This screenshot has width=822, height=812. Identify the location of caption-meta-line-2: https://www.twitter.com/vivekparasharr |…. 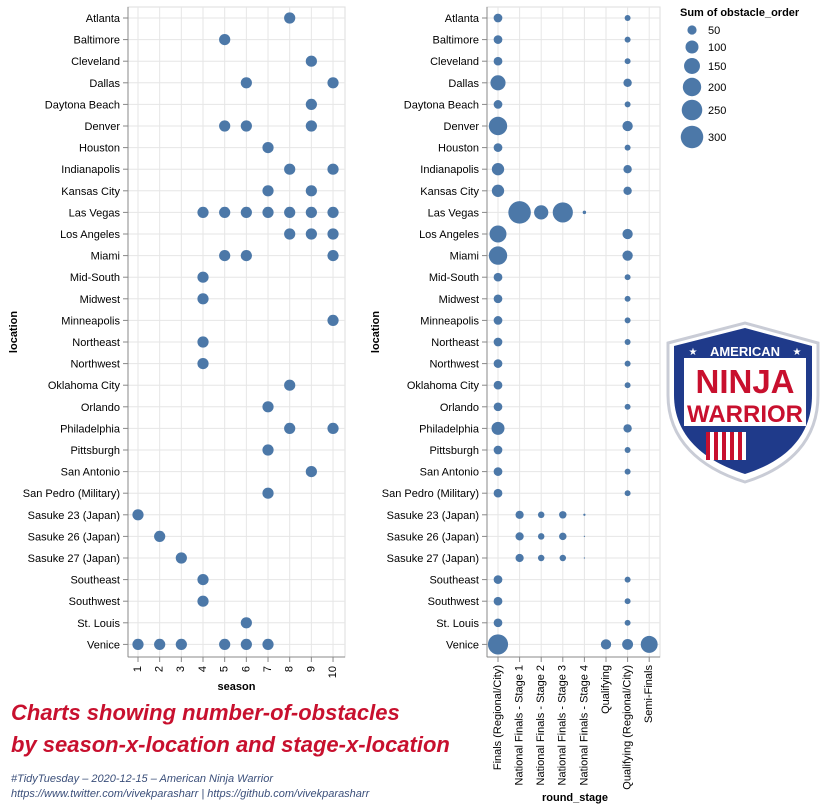
(190, 794).